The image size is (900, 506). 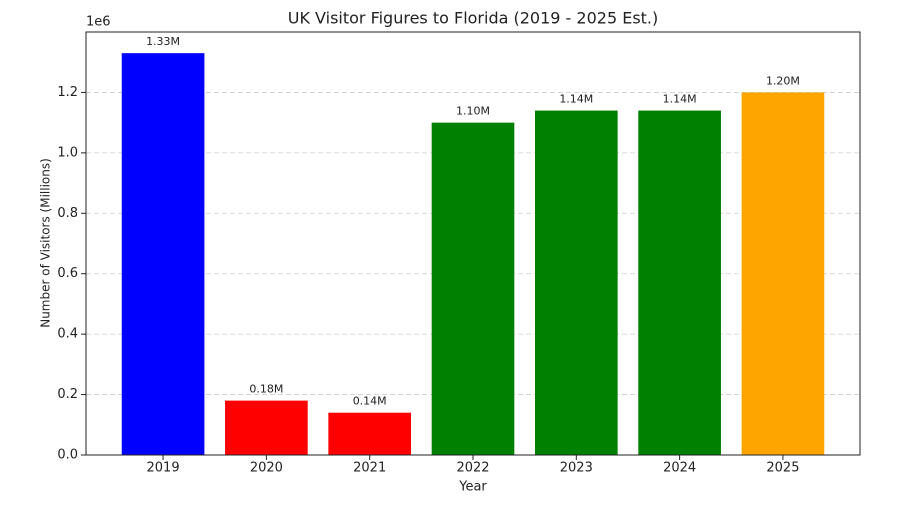 What do you see at coordinates (576, 468) in the screenshot?
I see `x-tick-label: 2023` at bounding box center [576, 468].